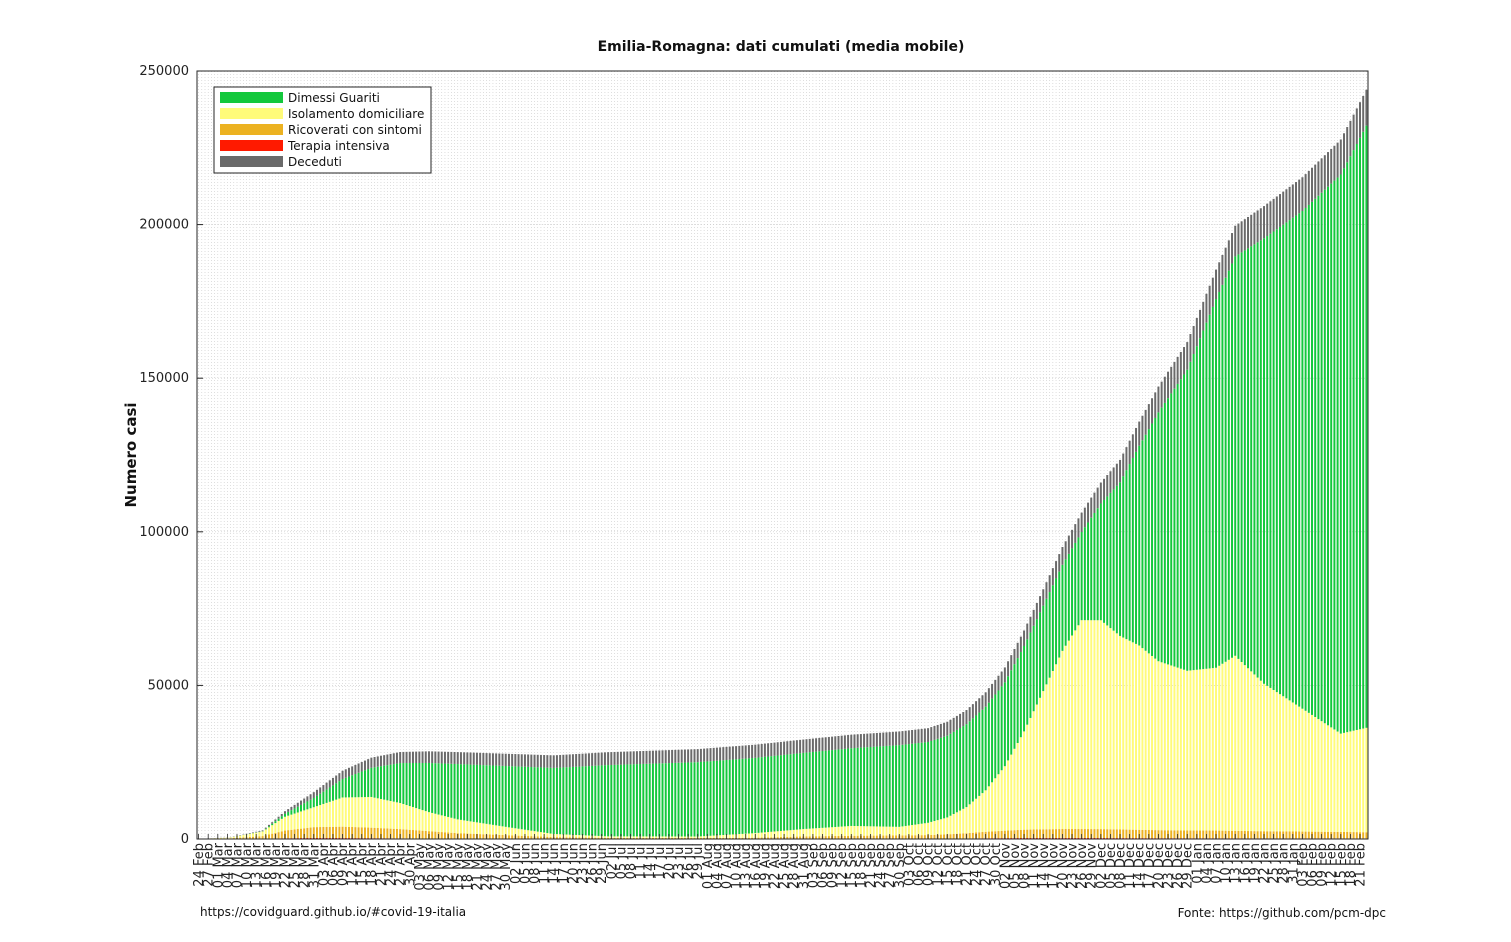 The width and height of the screenshot is (1511, 942). Describe the element at coordinates (458, 867) in the screenshot. I see `x-tick-label: 15 May` at that location.